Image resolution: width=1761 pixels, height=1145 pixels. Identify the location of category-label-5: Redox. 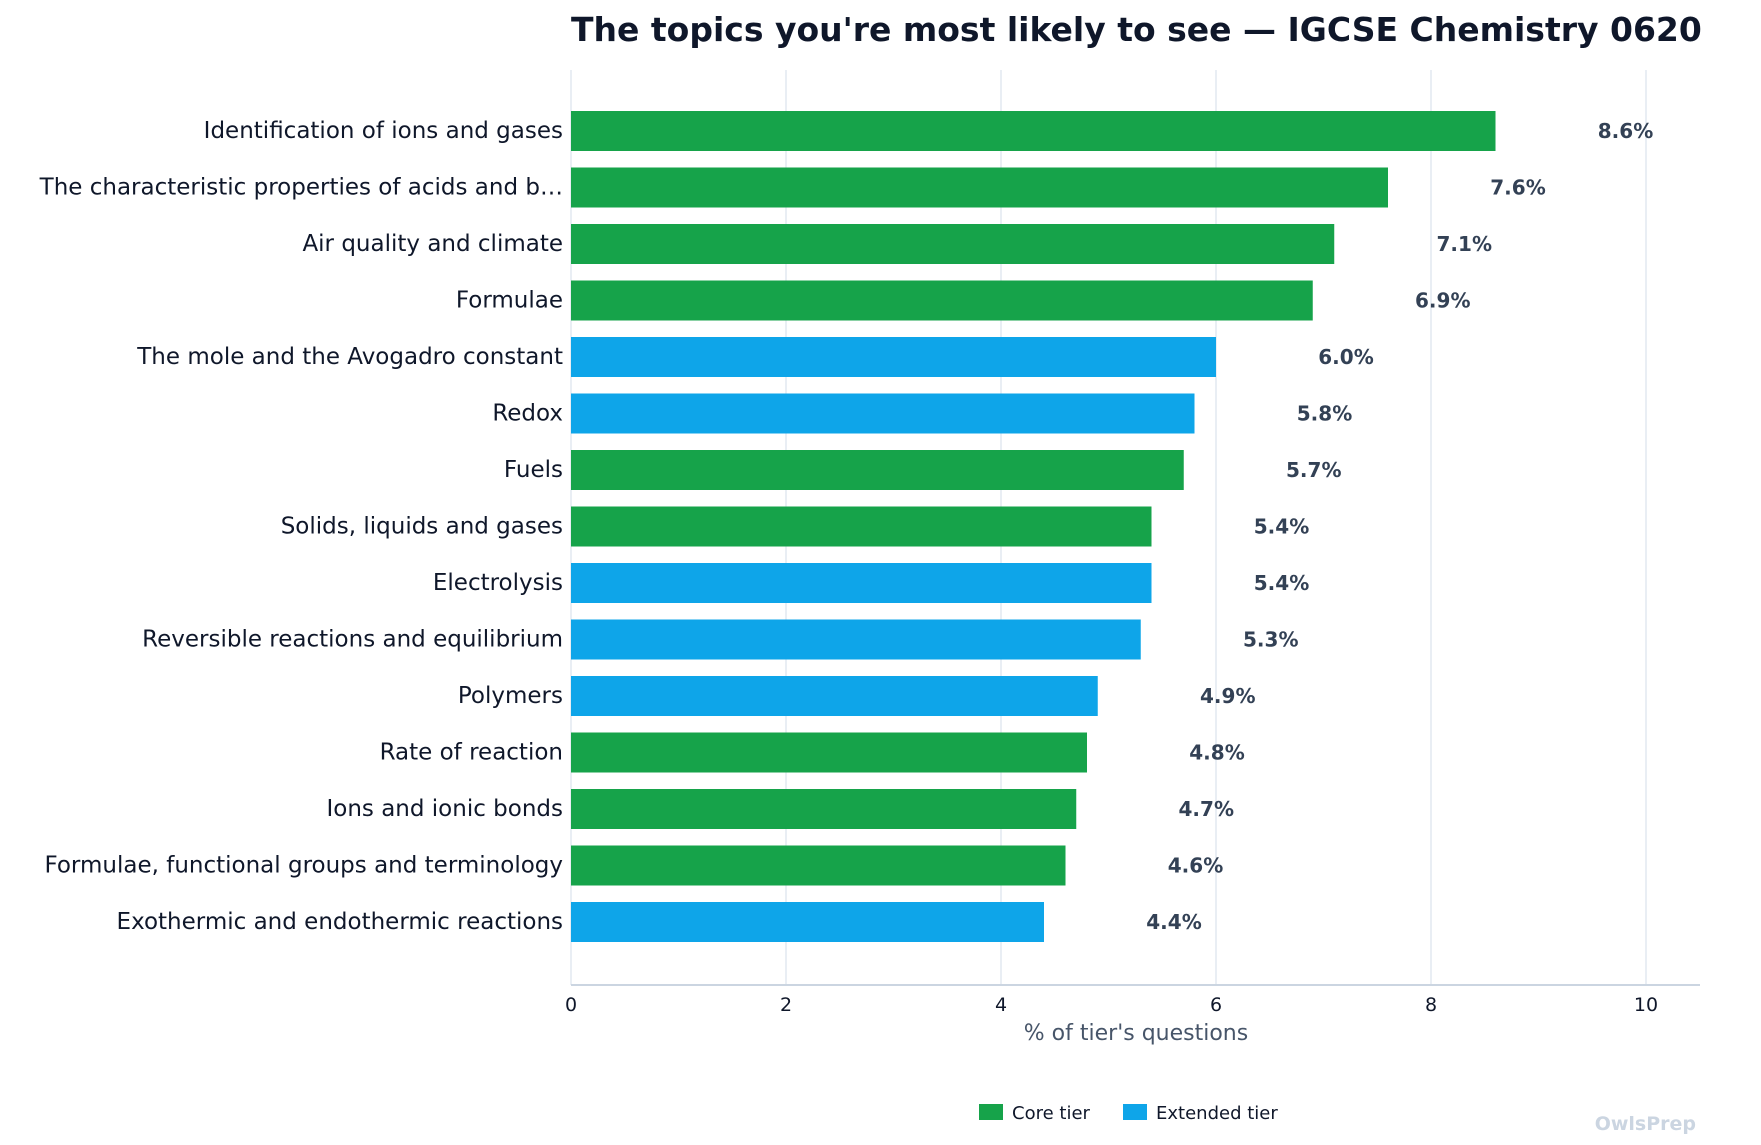
(527, 414).